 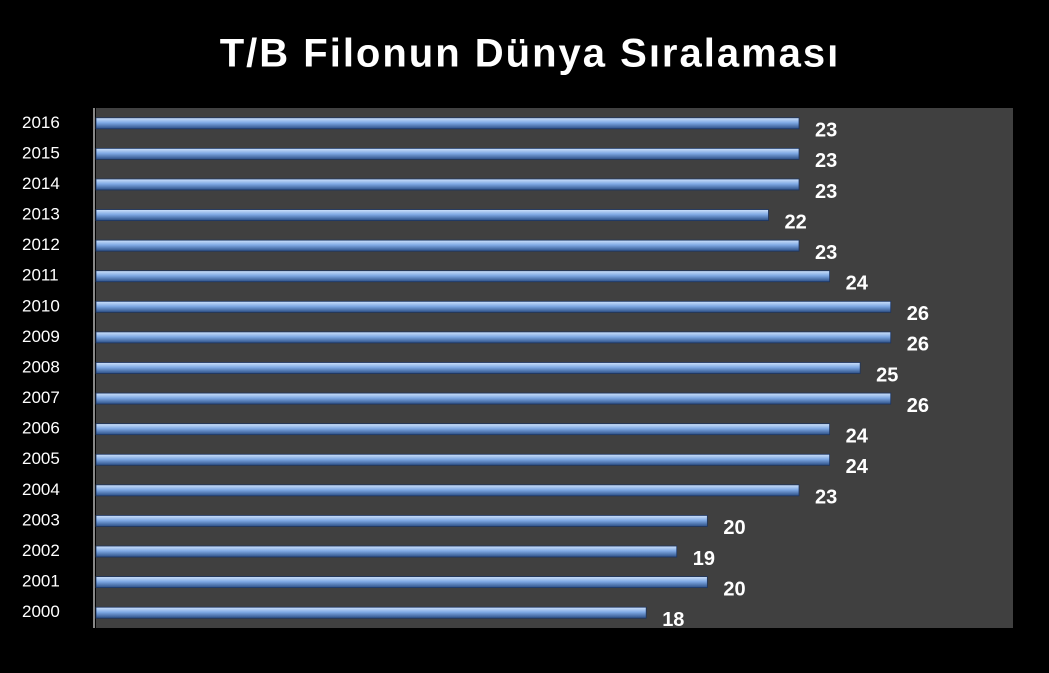 What do you see at coordinates (41, 152) in the screenshot?
I see `y-tick-label: 2015` at bounding box center [41, 152].